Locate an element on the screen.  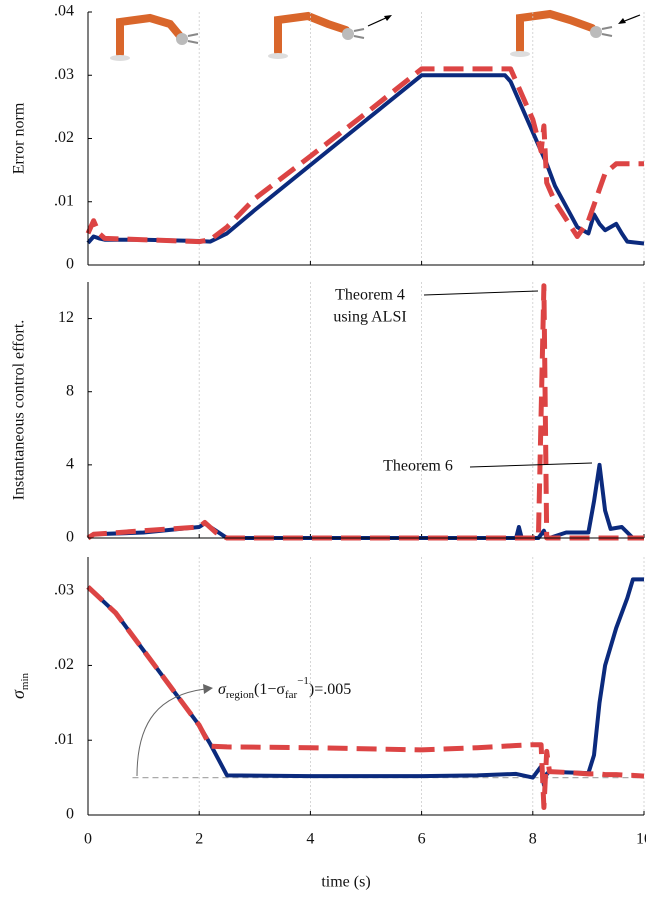
x-tick-label: 4 is located at coordinates (310, 839).